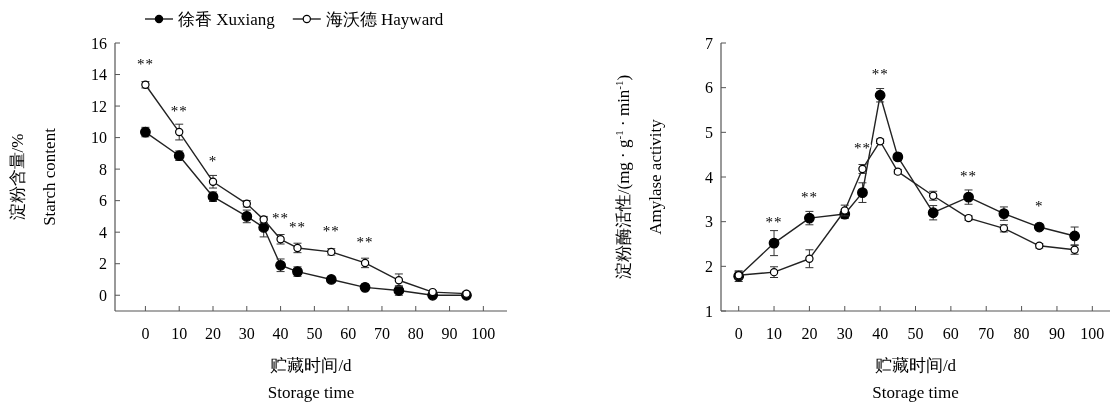  I want to click on y-tick-label: 0, so click(103, 295).